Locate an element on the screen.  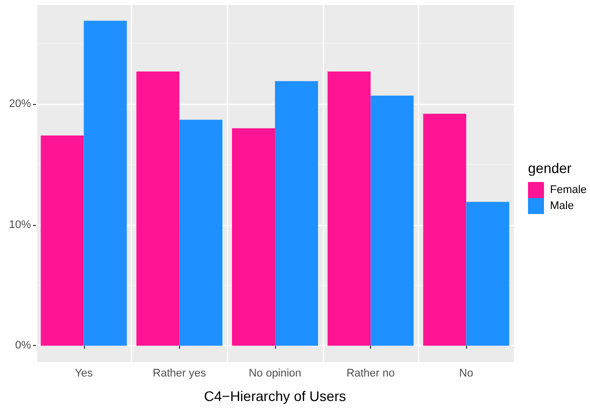
x-tick-label: No opinion is located at coordinates (275, 374).